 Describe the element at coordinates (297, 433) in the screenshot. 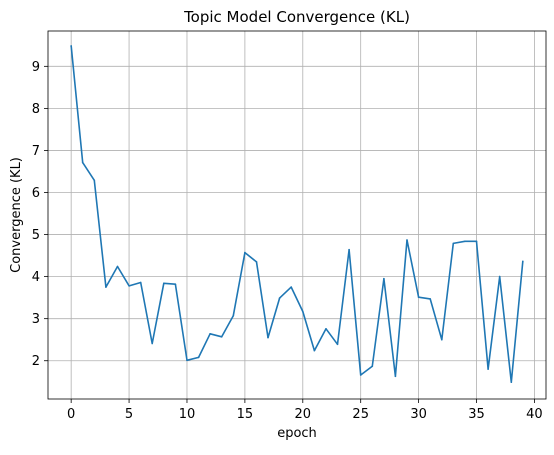

I see `x-axis-label: epoch` at that location.